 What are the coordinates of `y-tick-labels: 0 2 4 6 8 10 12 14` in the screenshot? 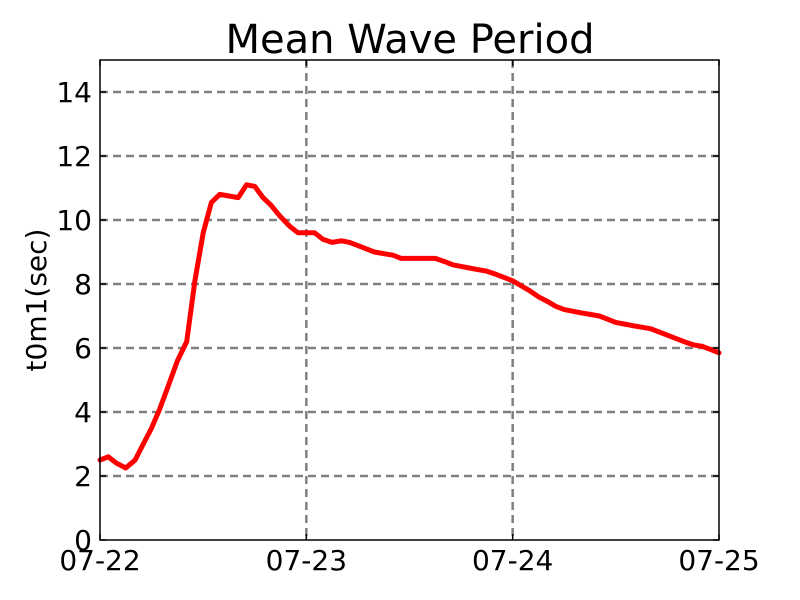 It's located at (74, 316).